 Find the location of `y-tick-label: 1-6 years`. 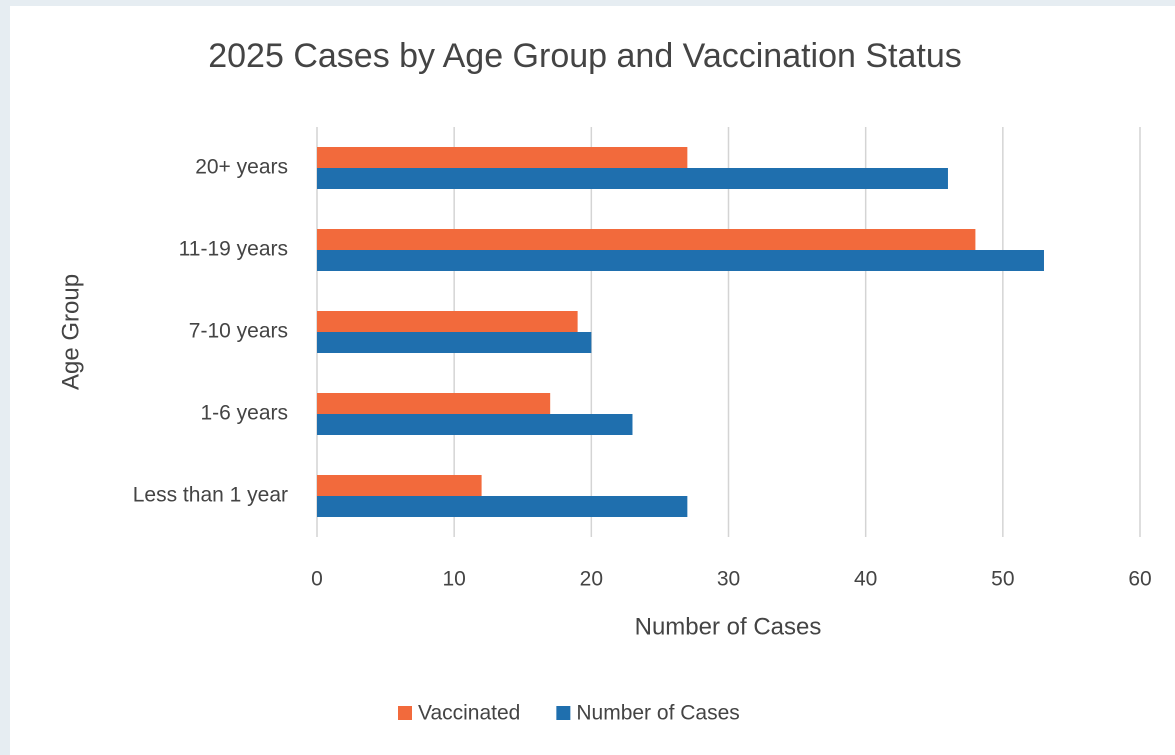

y-tick-label: 1-6 years is located at coordinates (244, 413).